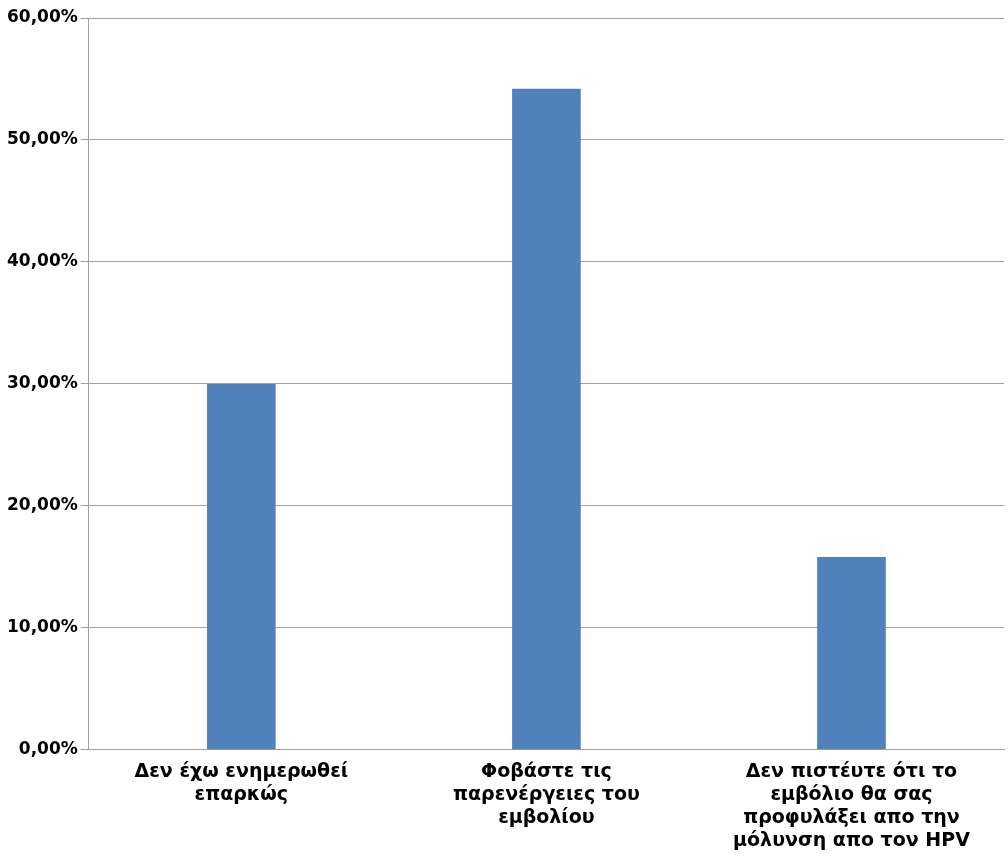 The image size is (1008, 859). I want to click on y-tick-label: 50,00%, so click(42, 138).